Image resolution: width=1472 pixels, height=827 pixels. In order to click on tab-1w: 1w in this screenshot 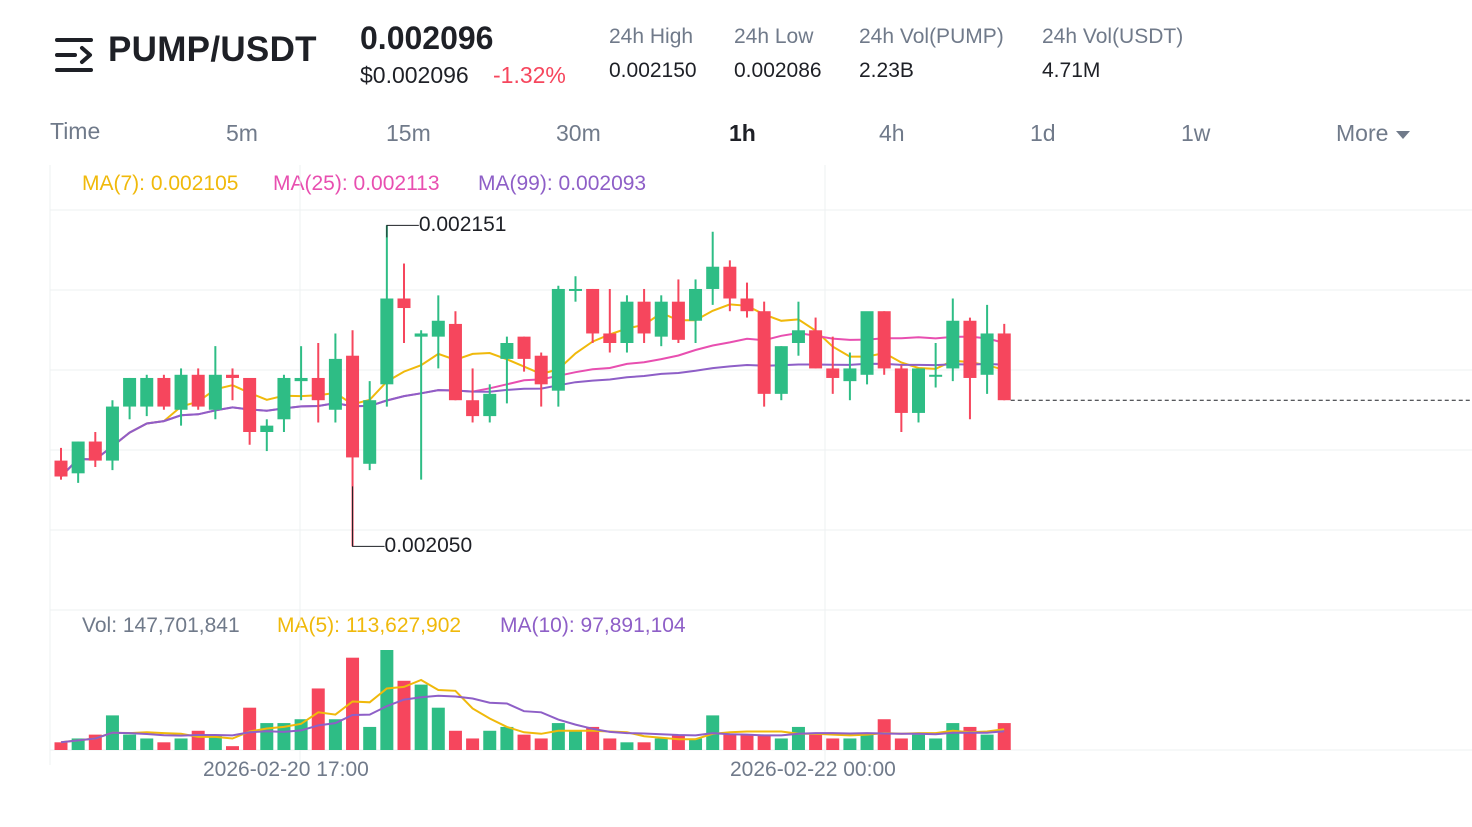, I will do `click(1196, 133)`.